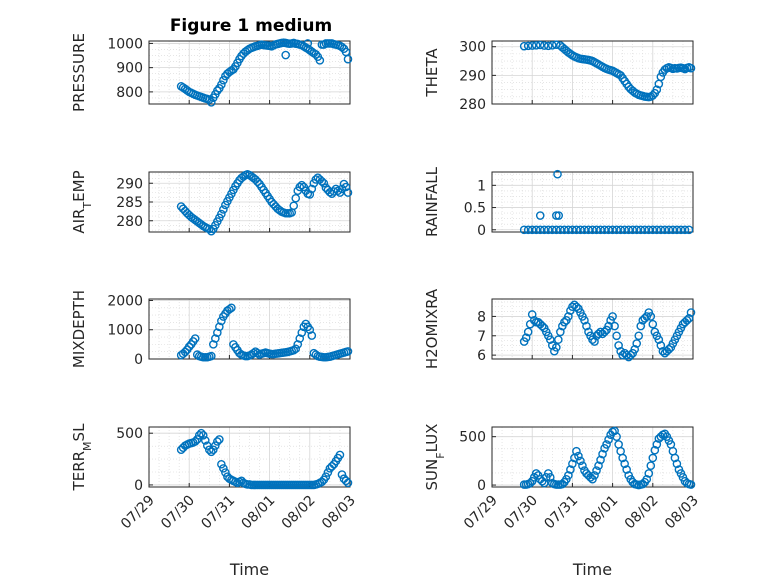  I want to click on axes-box, so click(592, 72).